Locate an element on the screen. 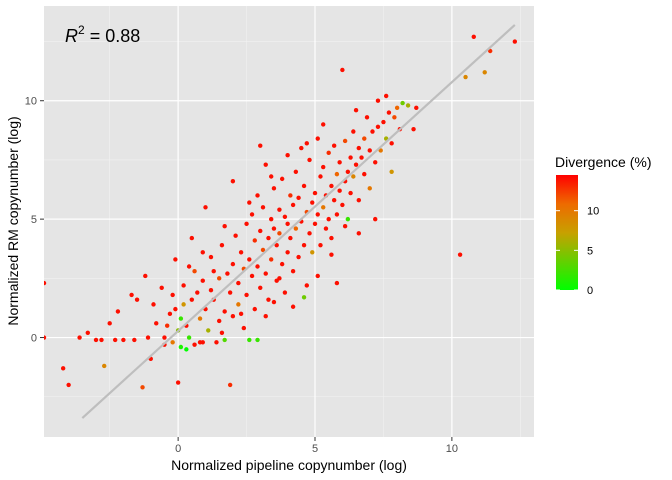  legend-tick-label: 0 is located at coordinates (590, 291).